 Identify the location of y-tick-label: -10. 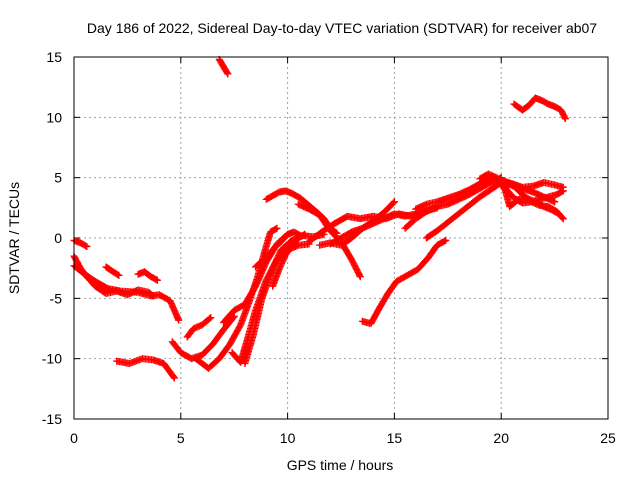
(52, 359).